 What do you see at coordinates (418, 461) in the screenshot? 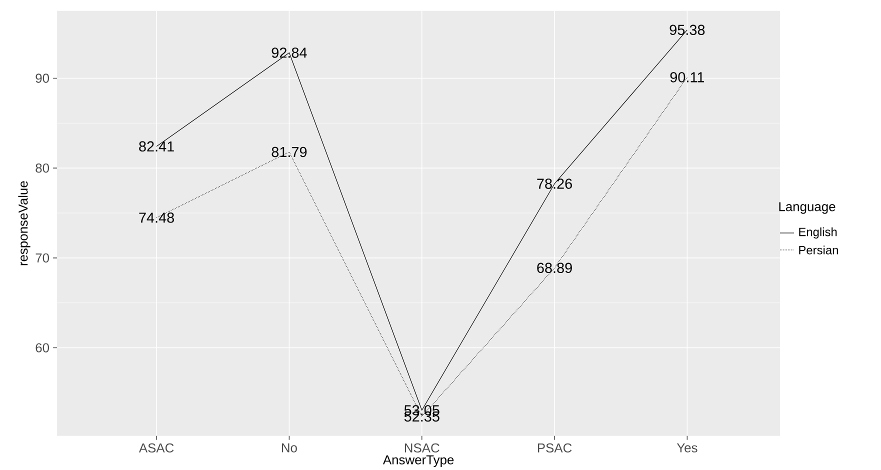
I see `x-axis-title: AnswerType` at bounding box center [418, 461].